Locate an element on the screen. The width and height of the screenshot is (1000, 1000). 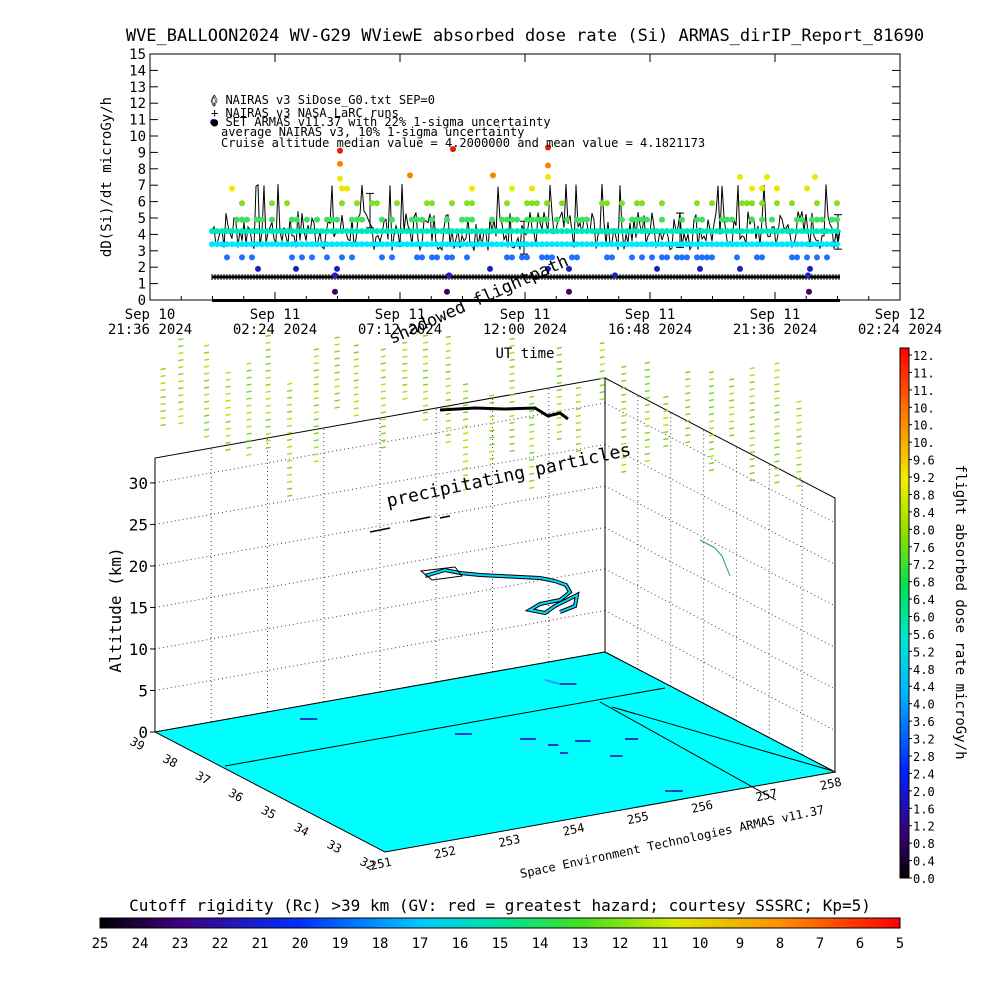
colorbar-label: 5.6 is located at coordinates (924, 635).